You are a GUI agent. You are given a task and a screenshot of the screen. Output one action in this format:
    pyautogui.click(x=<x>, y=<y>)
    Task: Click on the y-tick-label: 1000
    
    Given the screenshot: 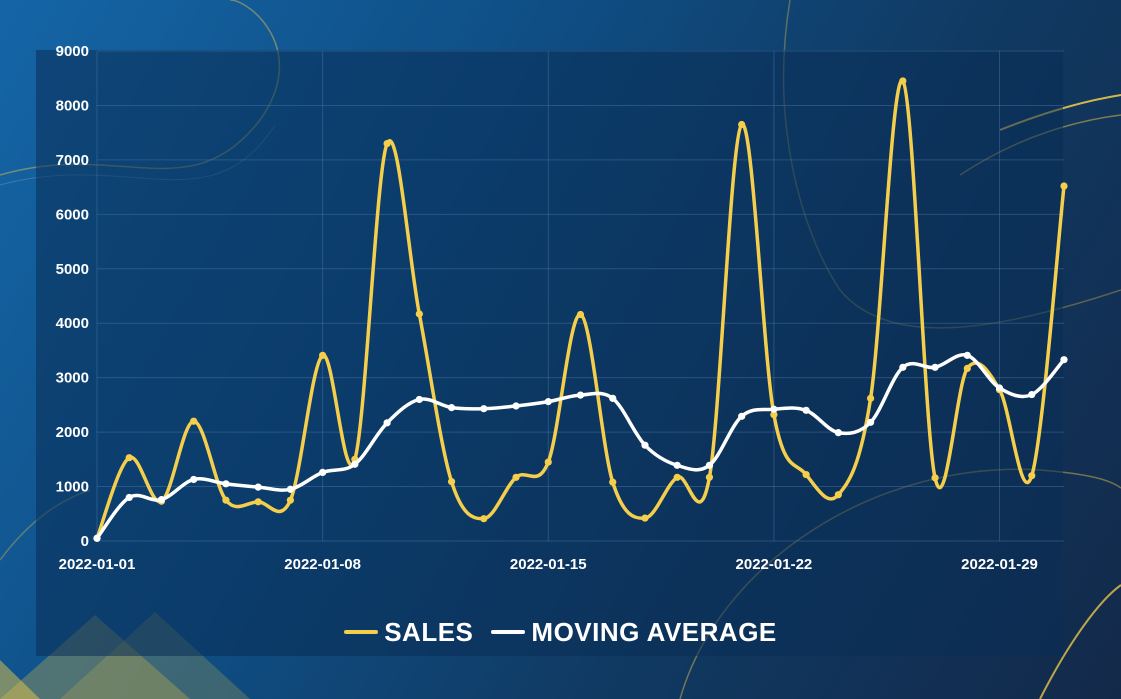 What is the action you would take?
    pyautogui.click(x=72, y=487)
    